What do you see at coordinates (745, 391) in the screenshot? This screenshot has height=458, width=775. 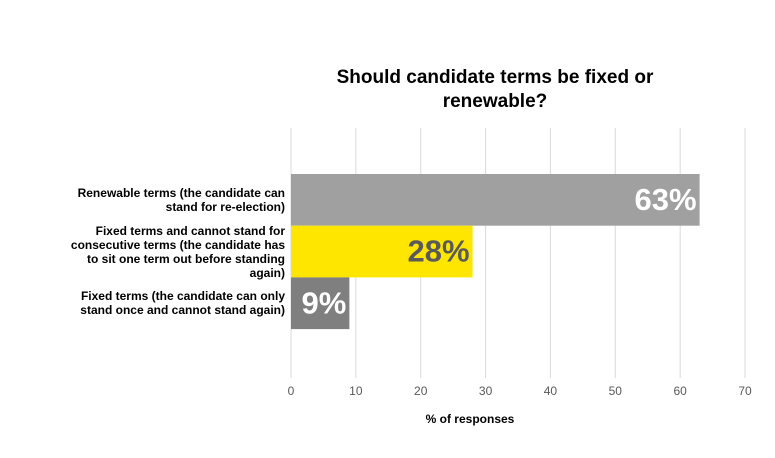 I see `x-tick-label: 70` at bounding box center [745, 391].